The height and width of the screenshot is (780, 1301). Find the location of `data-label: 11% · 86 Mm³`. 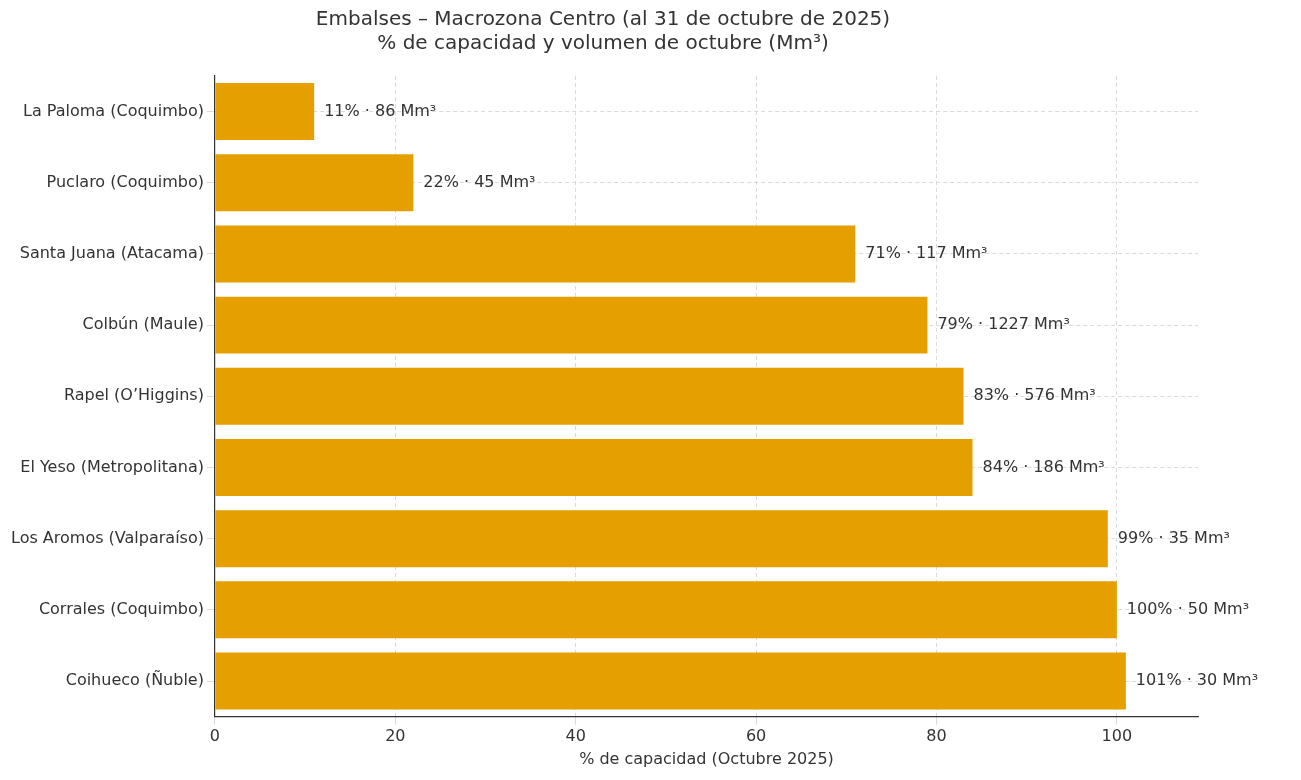

data-label: 11% · 86 Mm³ is located at coordinates (380, 110).